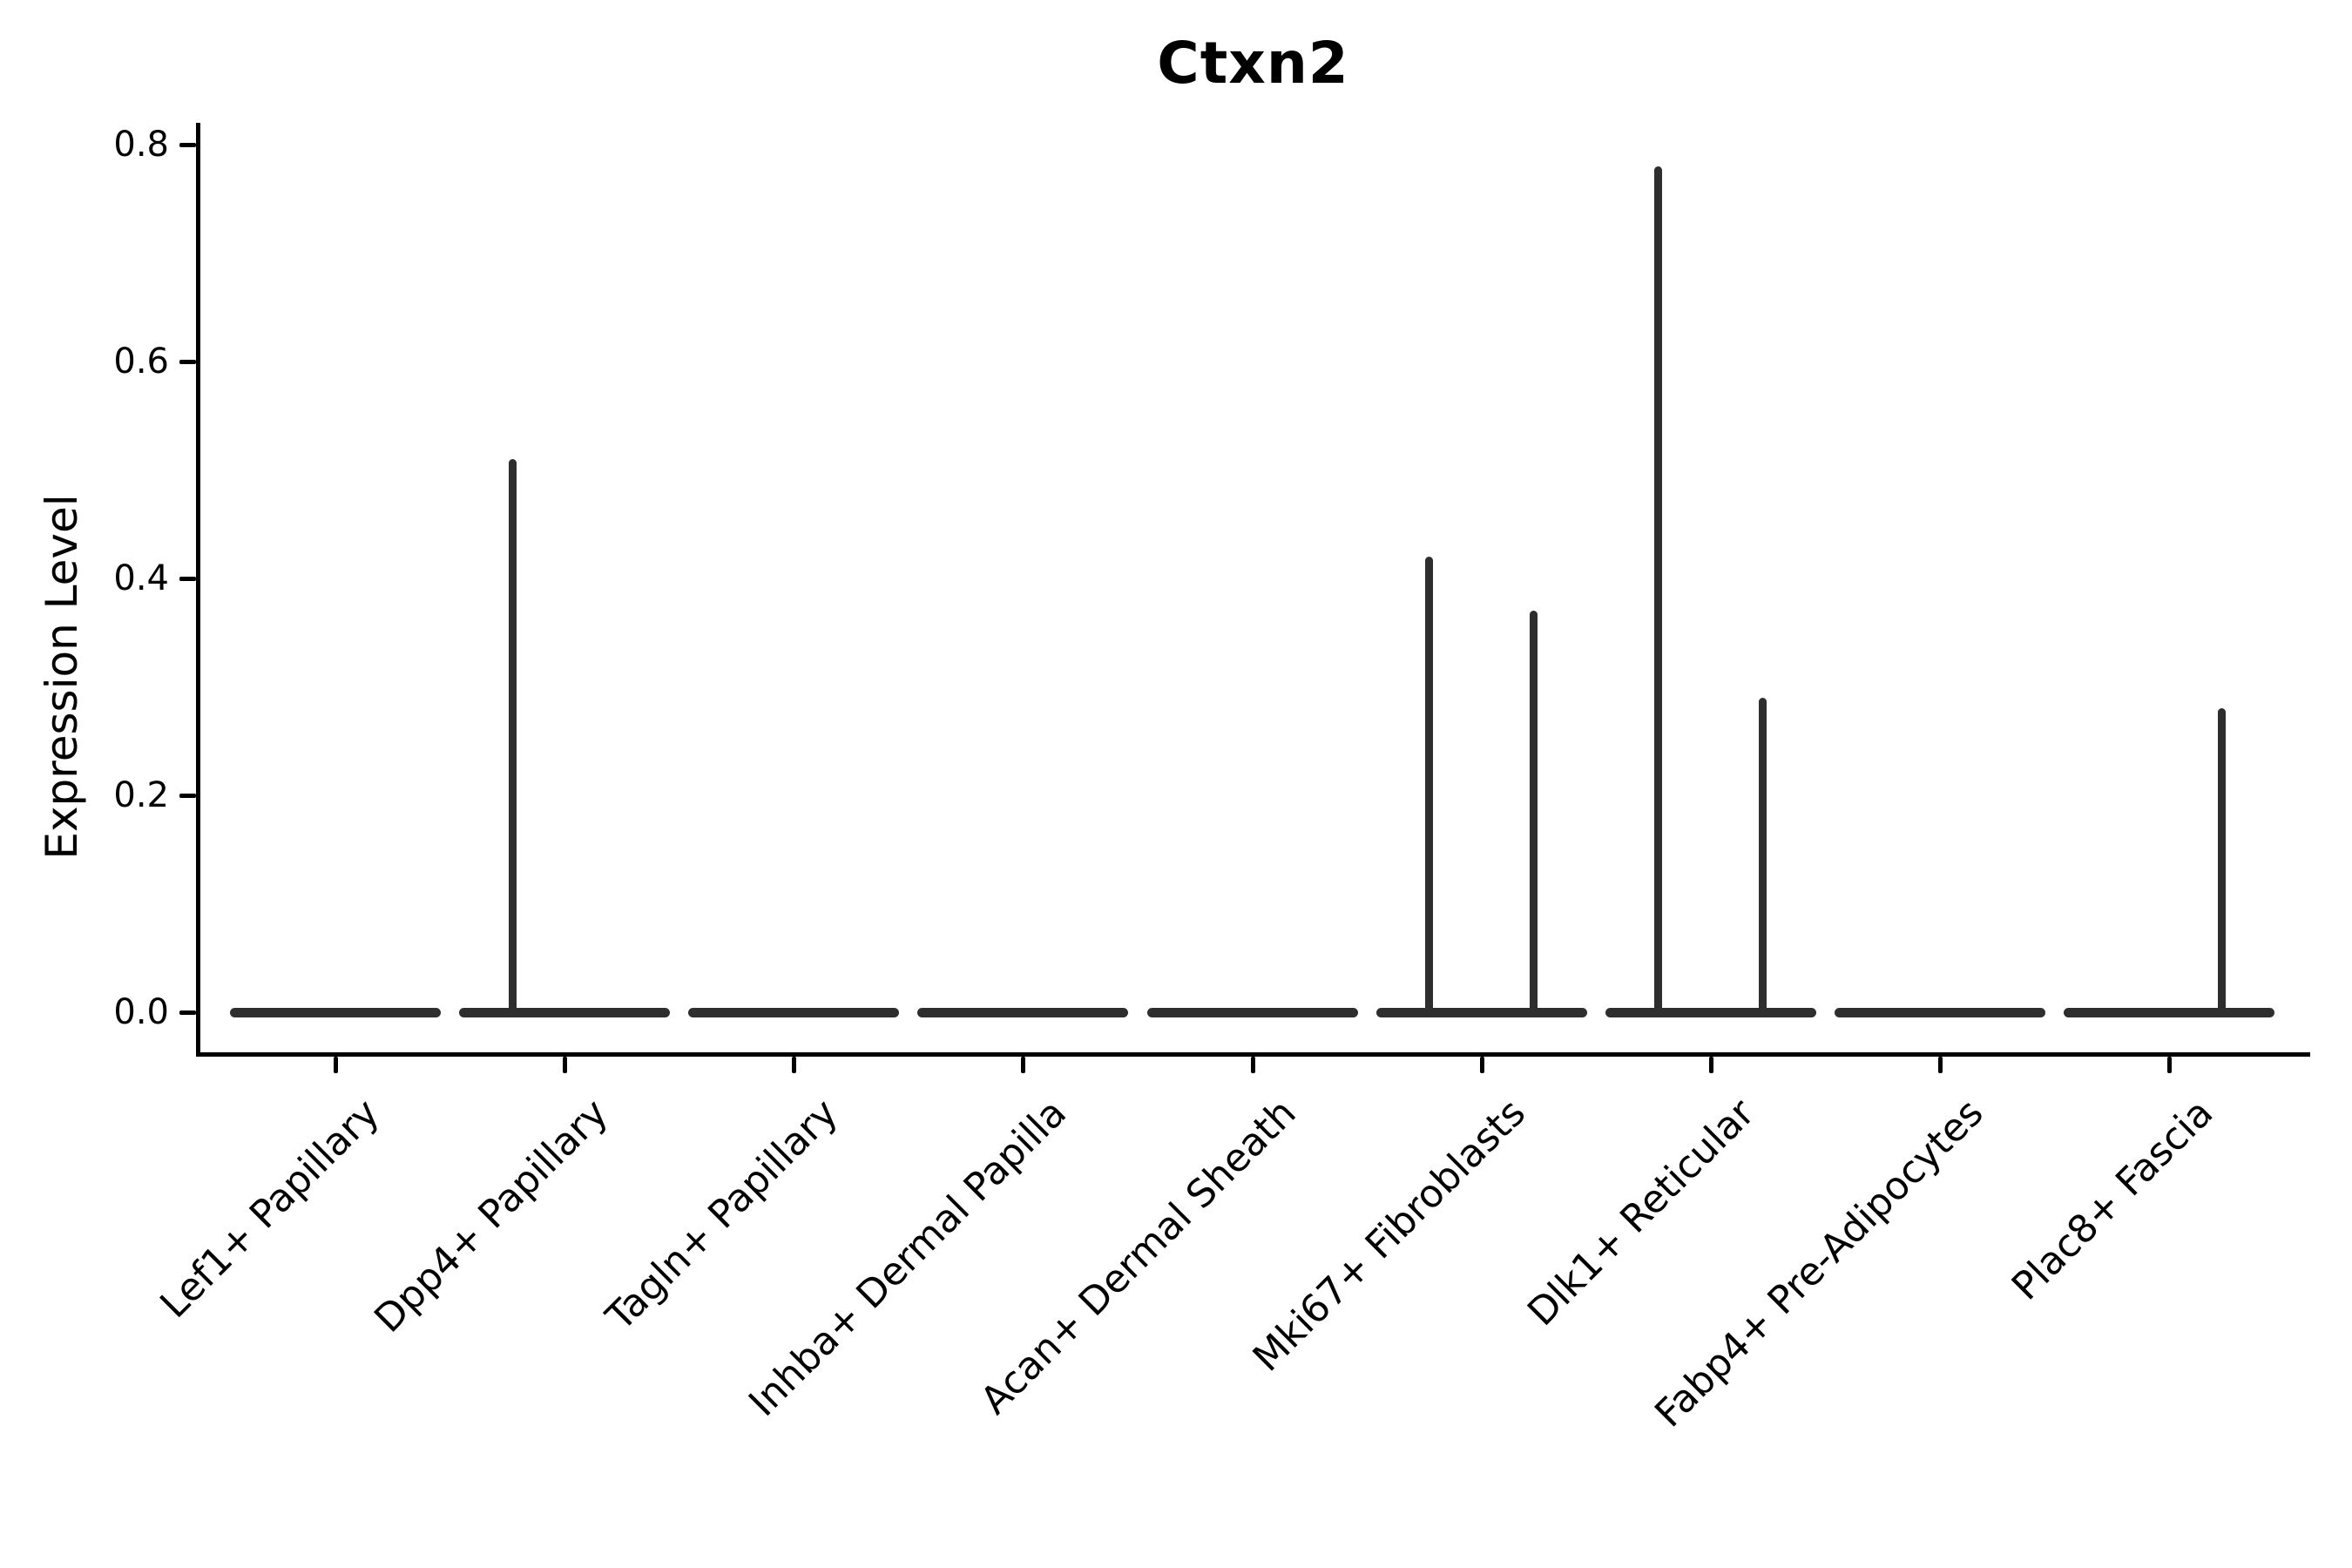  What do you see at coordinates (1640, 1213) in the screenshot?
I see `x-tick-label: Dlk1+ Reticular` at bounding box center [1640, 1213].